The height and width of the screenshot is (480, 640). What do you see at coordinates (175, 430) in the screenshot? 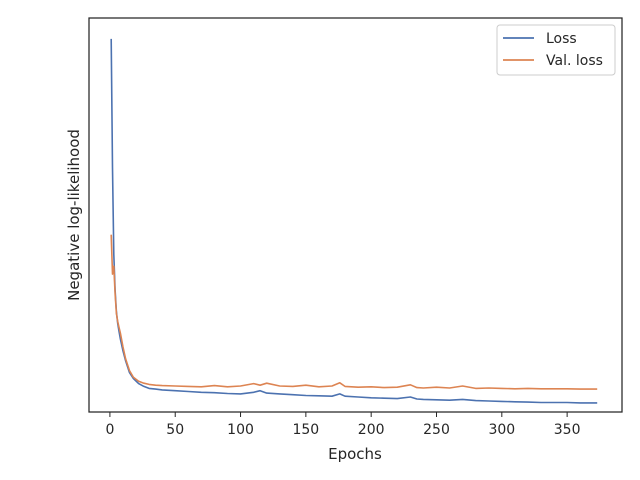
I see `x-tick-label: 50` at bounding box center [175, 430].